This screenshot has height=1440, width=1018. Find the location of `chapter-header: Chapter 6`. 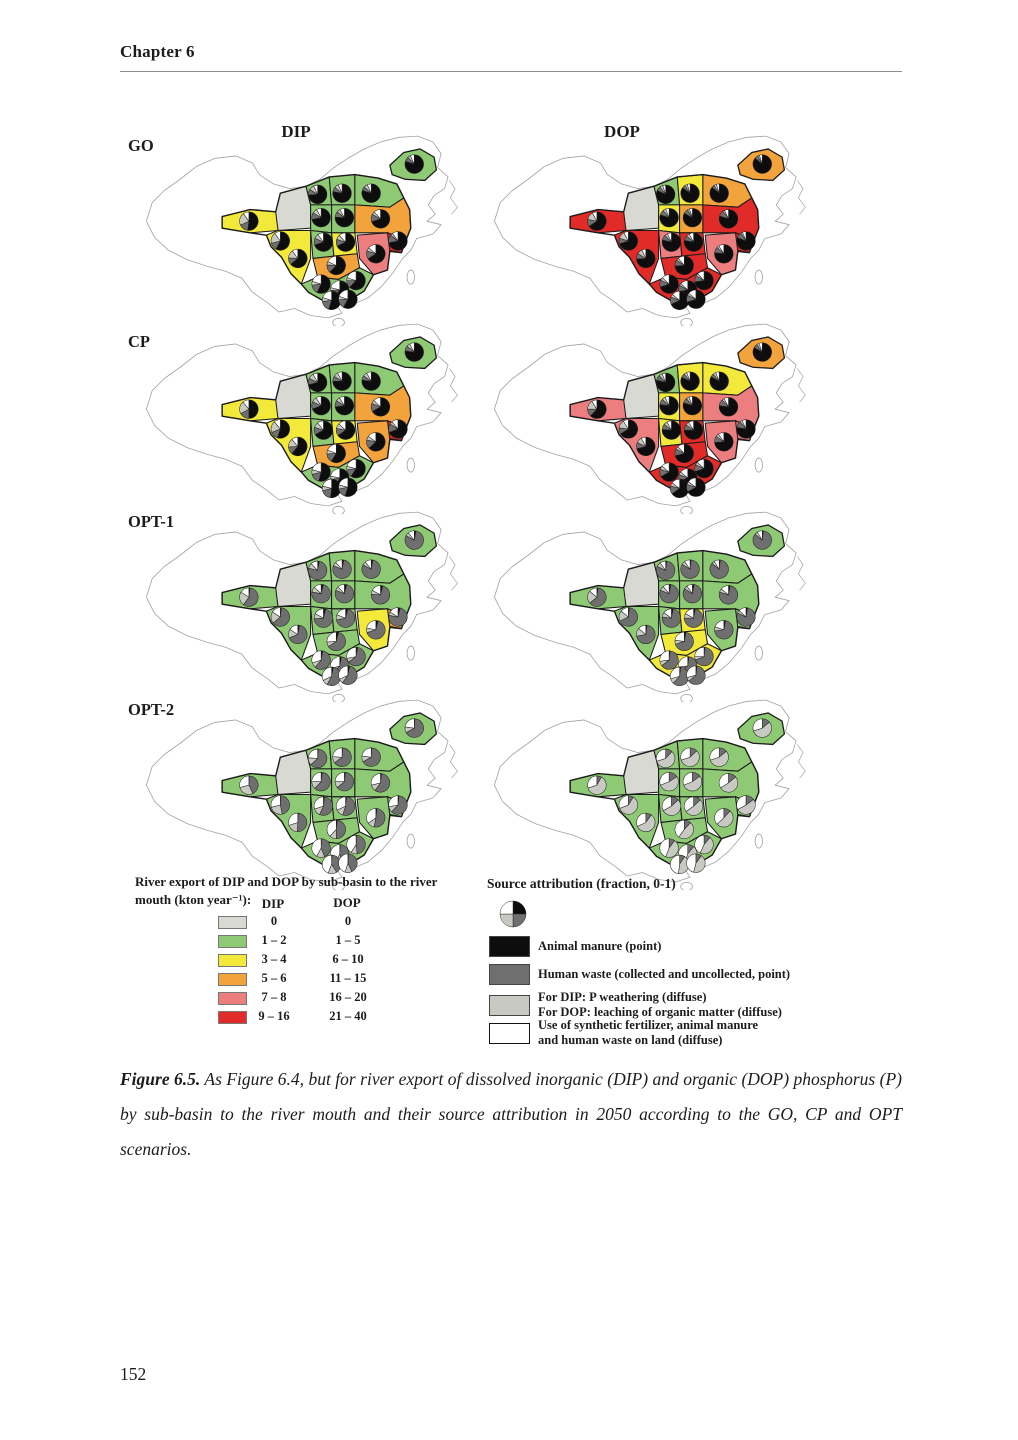

chapter-header: Chapter 6 is located at coordinates (157, 51).